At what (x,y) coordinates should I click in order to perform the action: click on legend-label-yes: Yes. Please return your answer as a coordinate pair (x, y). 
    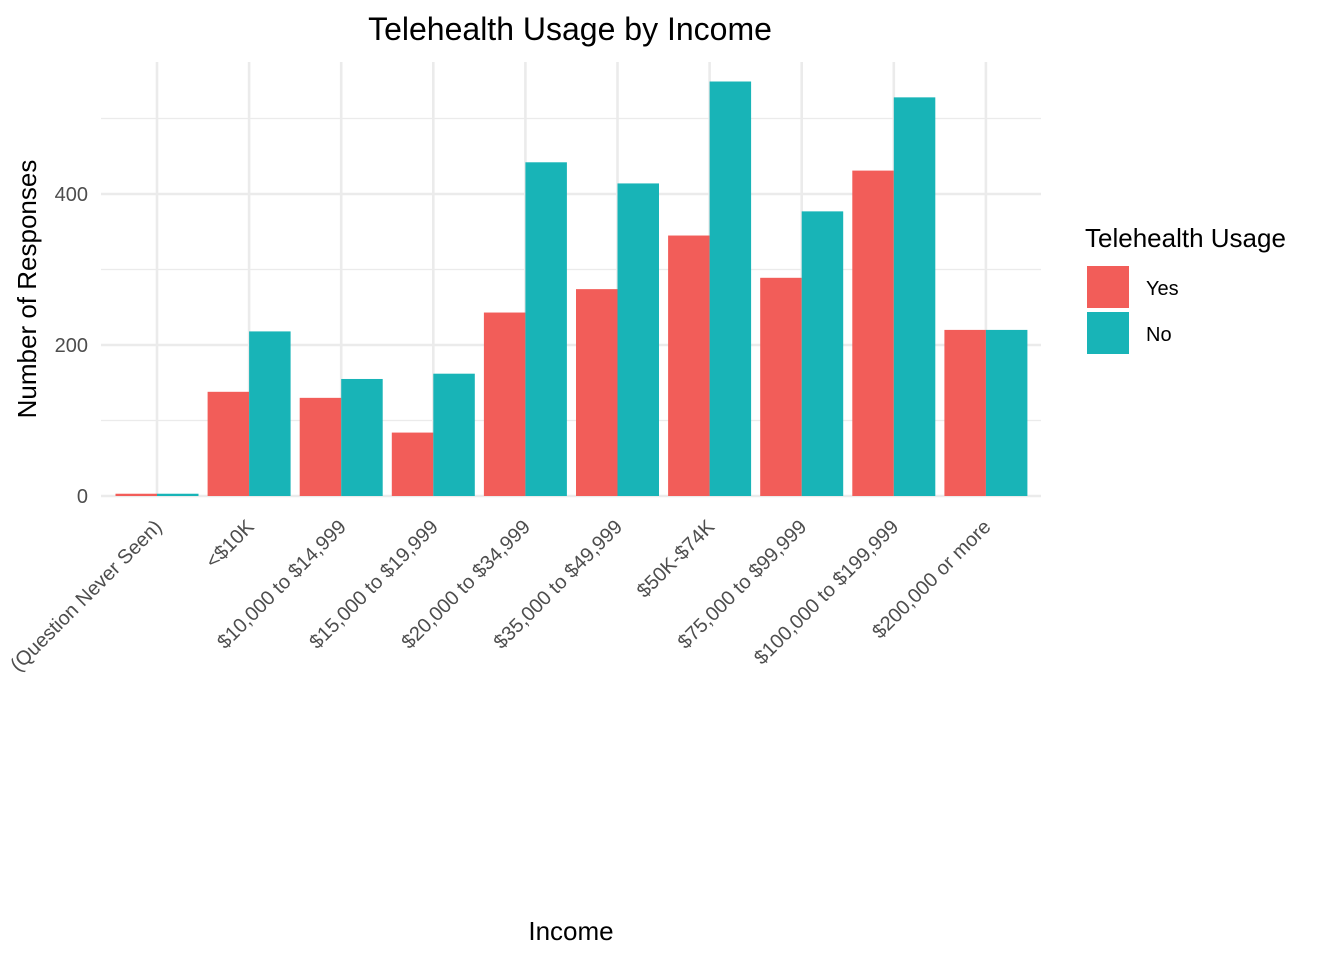
    Looking at the image, I should click on (1162, 289).